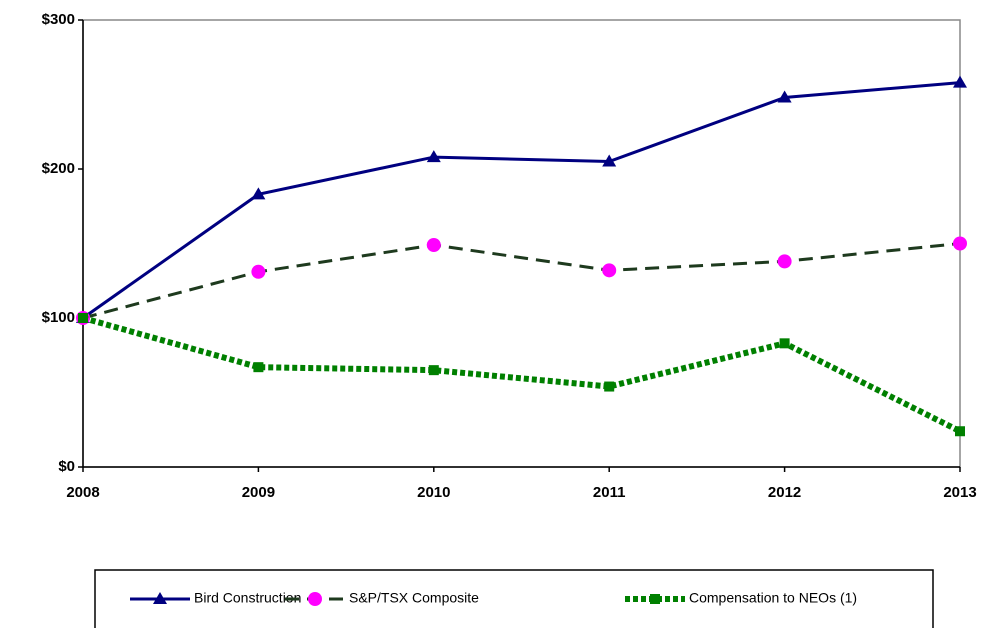 This screenshot has width=985, height=628. What do you see at coordinates (247, 598) in the screenshot?
I see `legend-label: Bird Construction` at bounding box center [247, 598].